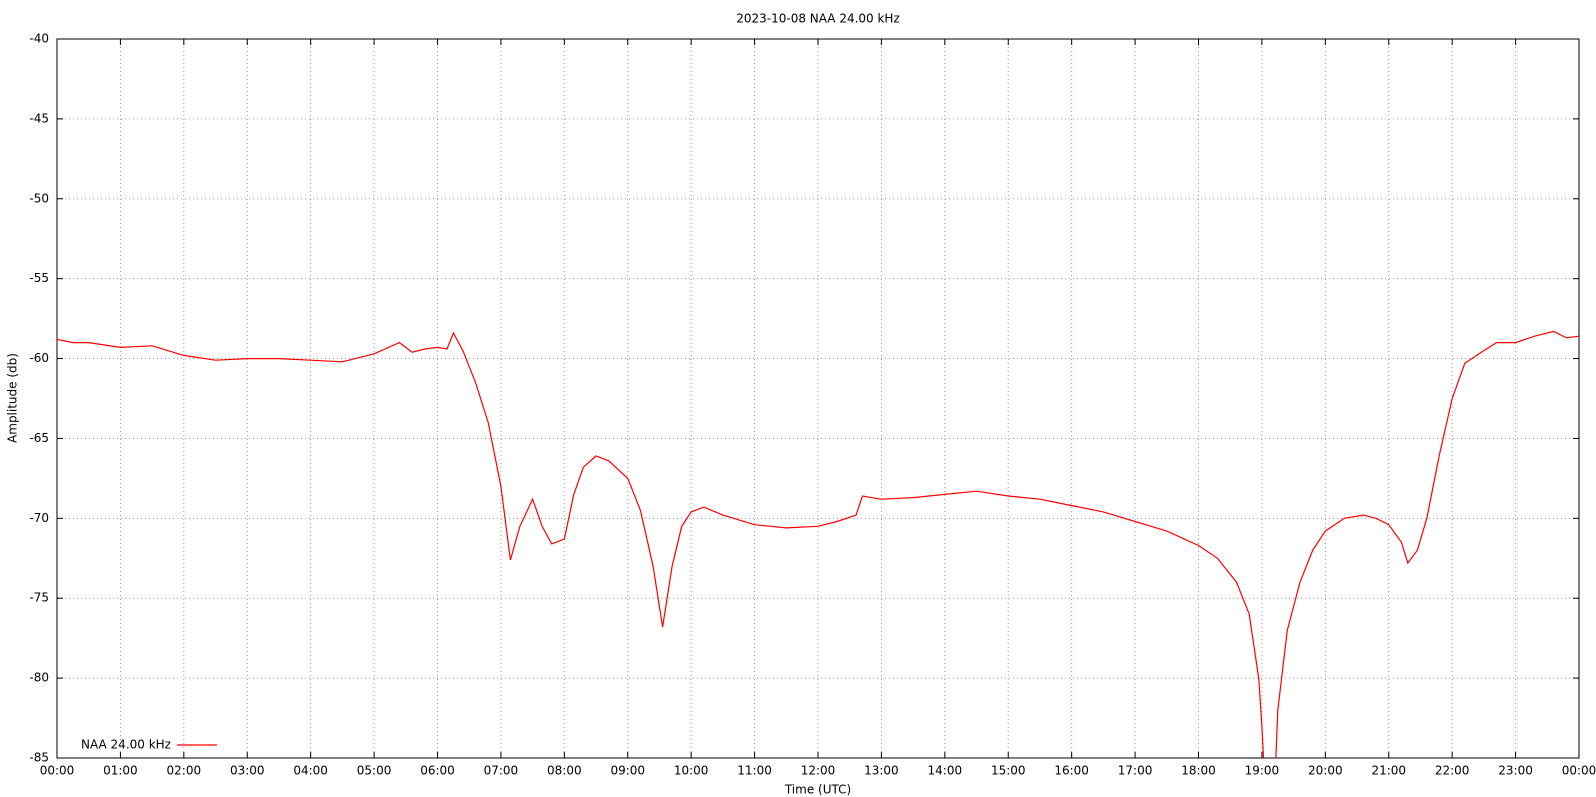  What do you see at coordinates (1515, 771) in the screenshot?
I see `x-tick-label: 23:00` at bounding box center [1515, 771].